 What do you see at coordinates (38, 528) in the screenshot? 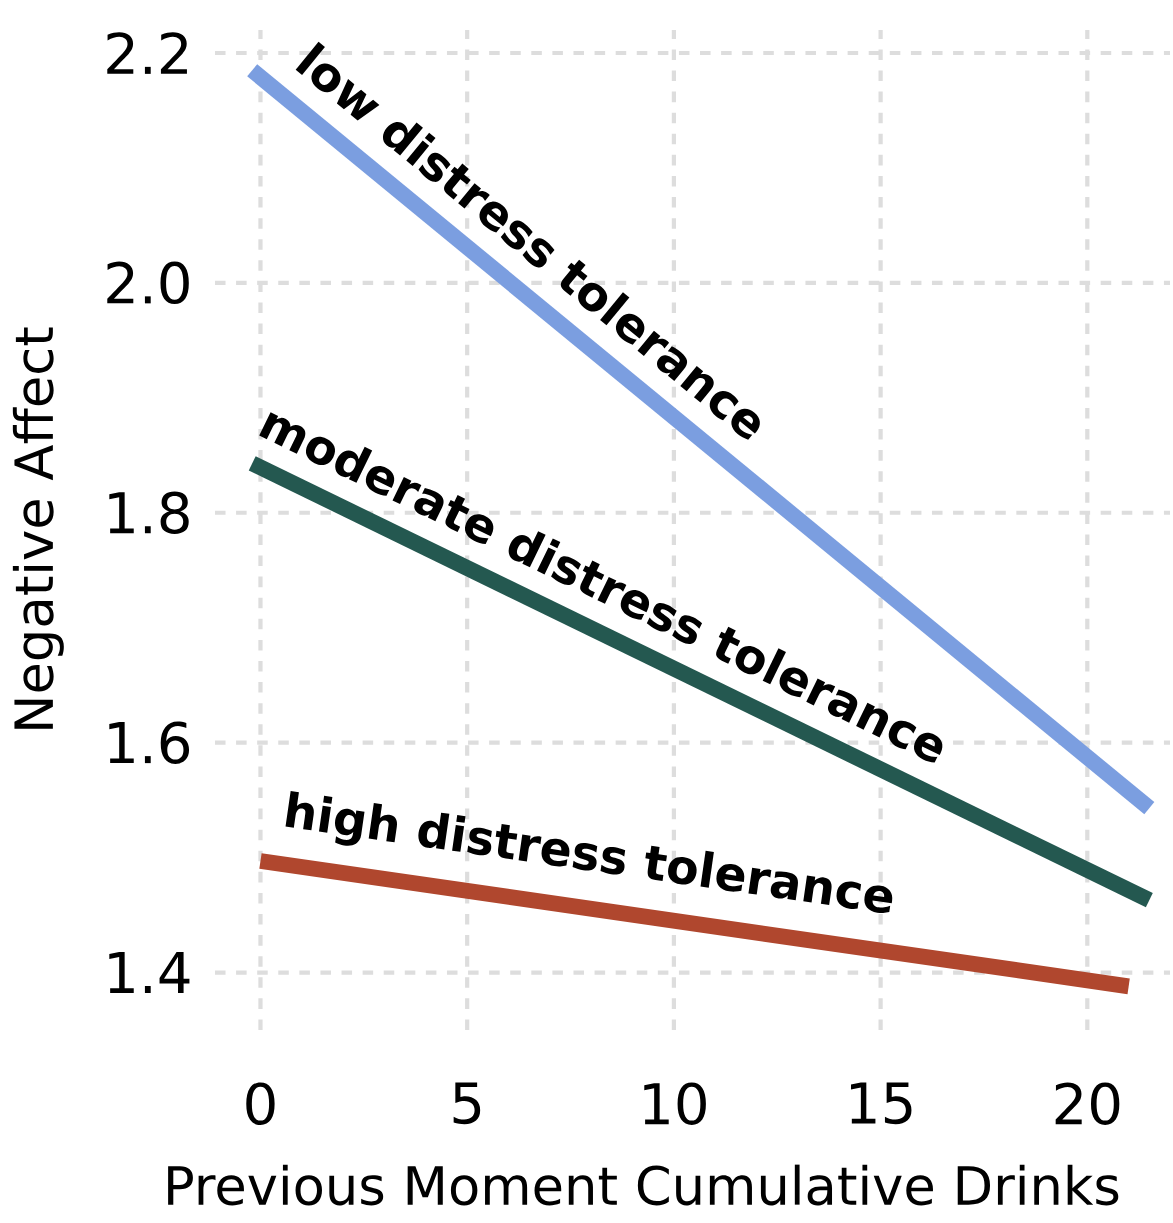
I see `y-axis-title: Negative Affect` at bounding box center [38, 528].